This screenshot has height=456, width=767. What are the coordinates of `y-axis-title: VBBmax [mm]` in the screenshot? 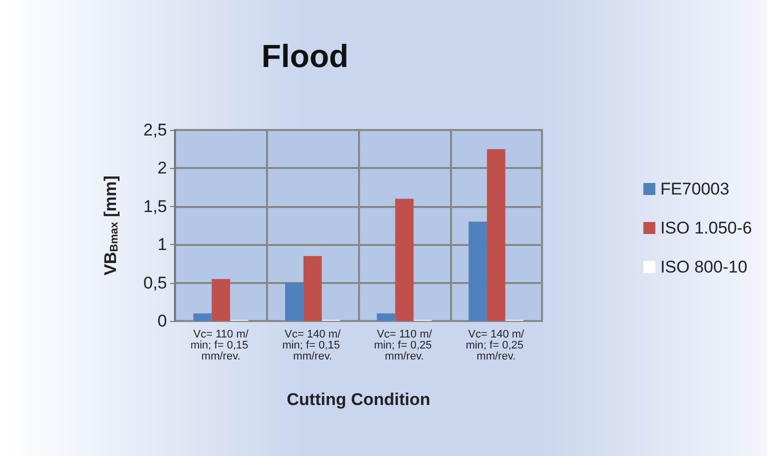 It's located at (110, 226).